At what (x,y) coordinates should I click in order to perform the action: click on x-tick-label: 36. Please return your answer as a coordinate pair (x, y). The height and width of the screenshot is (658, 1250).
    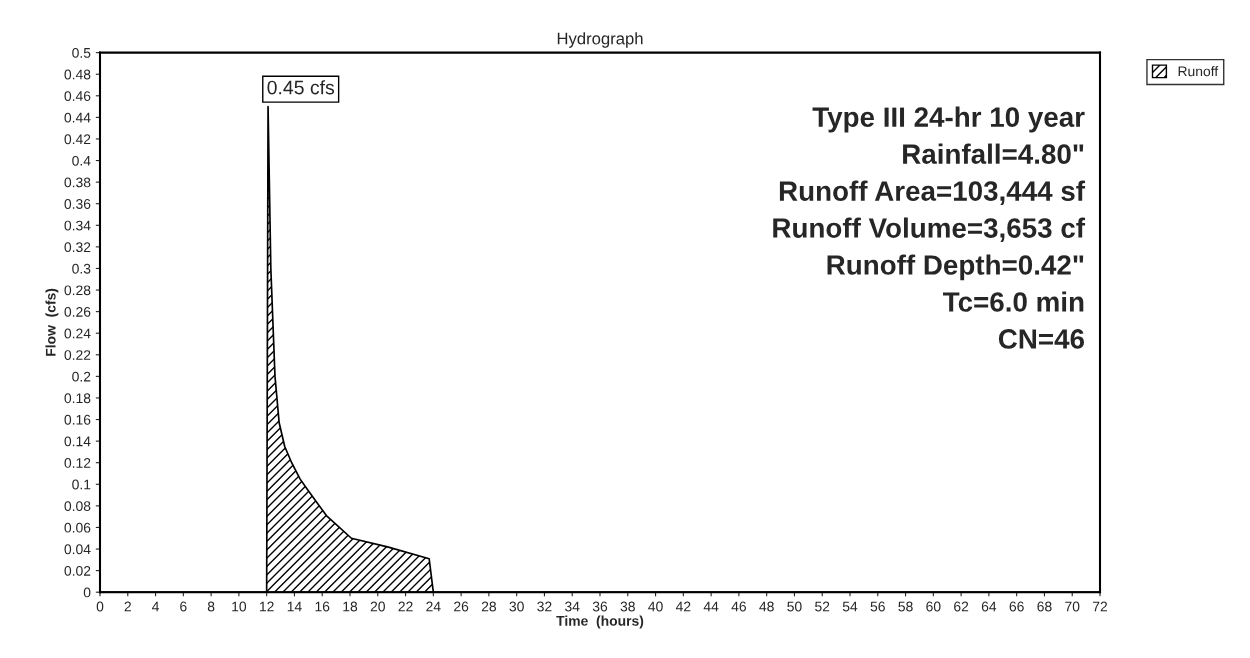
    Looking at the image, I should click on (600, 606).